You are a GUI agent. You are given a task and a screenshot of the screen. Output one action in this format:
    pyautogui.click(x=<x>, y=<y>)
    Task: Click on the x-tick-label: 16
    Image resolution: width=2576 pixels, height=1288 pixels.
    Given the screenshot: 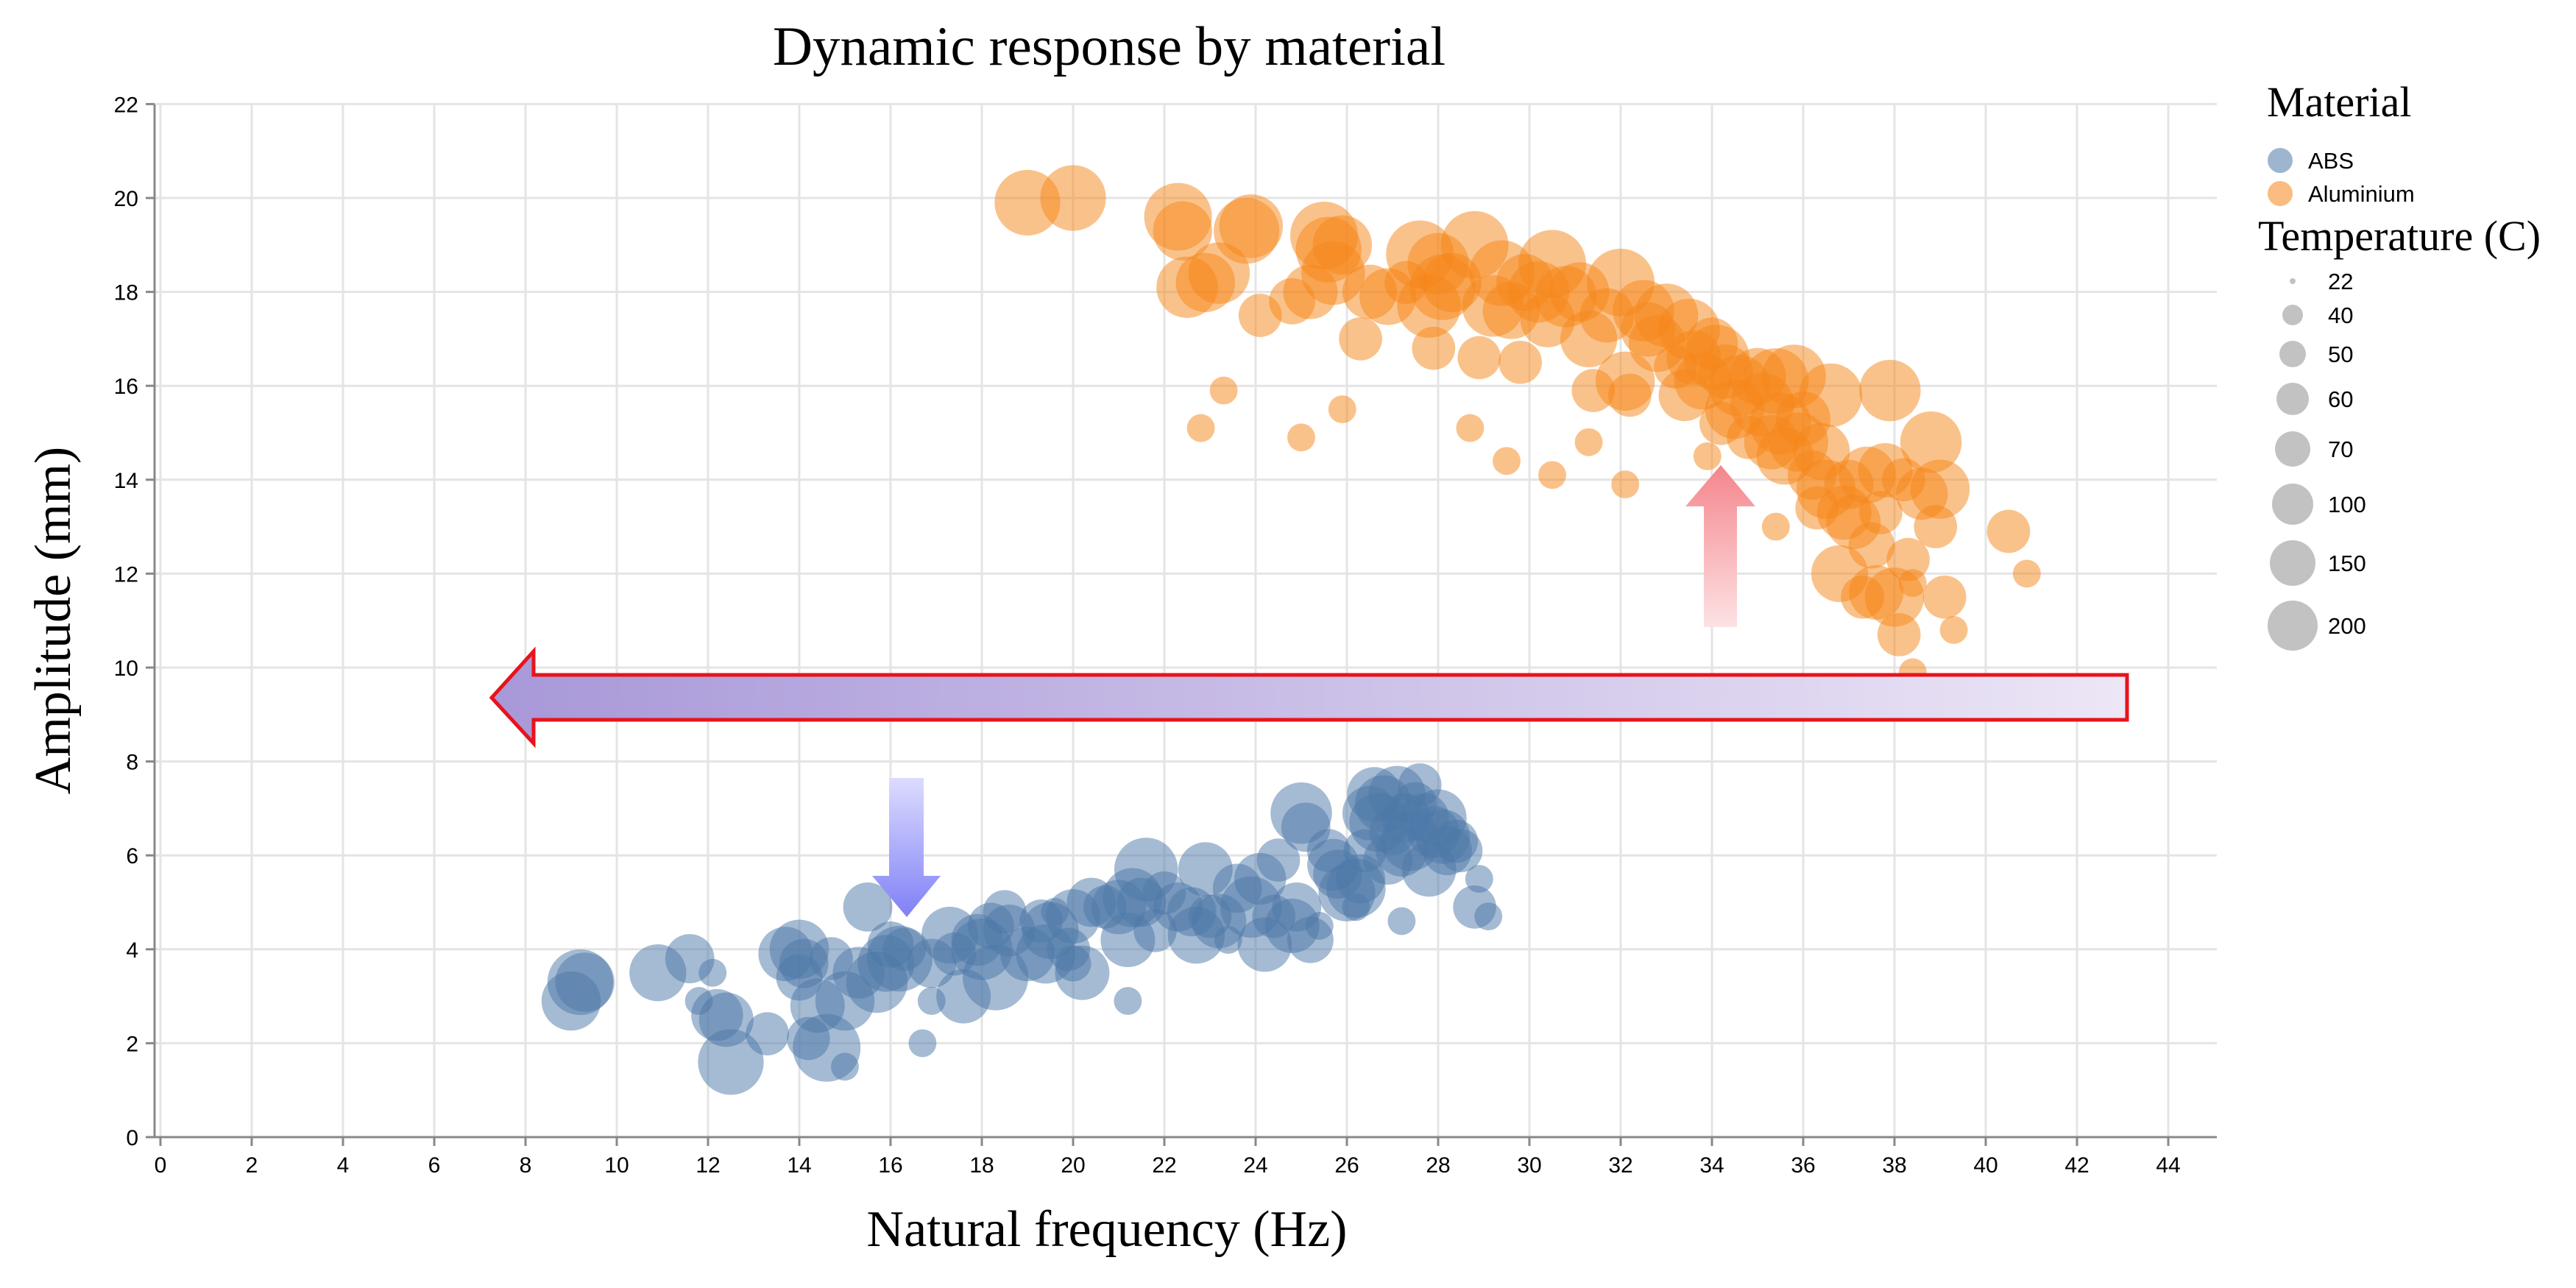 What is the action you would take?
    pyautogui.click(x=890, y=1165)
    